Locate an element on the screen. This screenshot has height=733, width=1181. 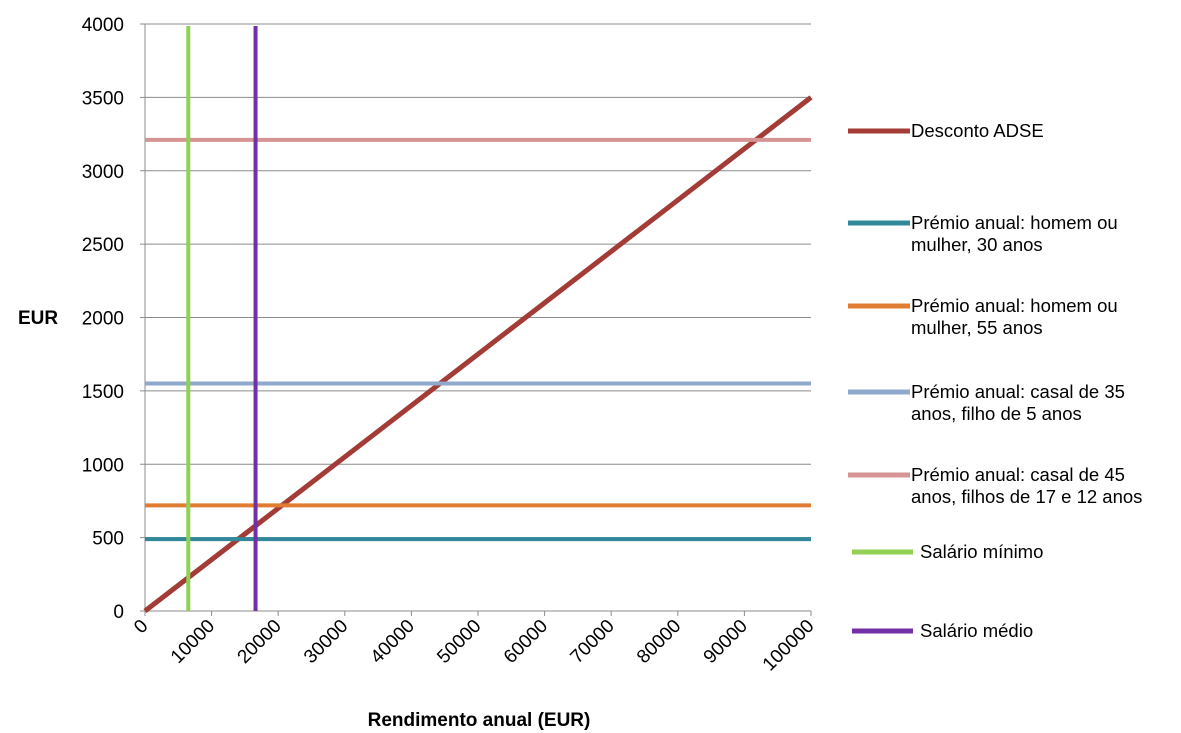
x-tick-label: 60000 is located at coordinates (526, 642).